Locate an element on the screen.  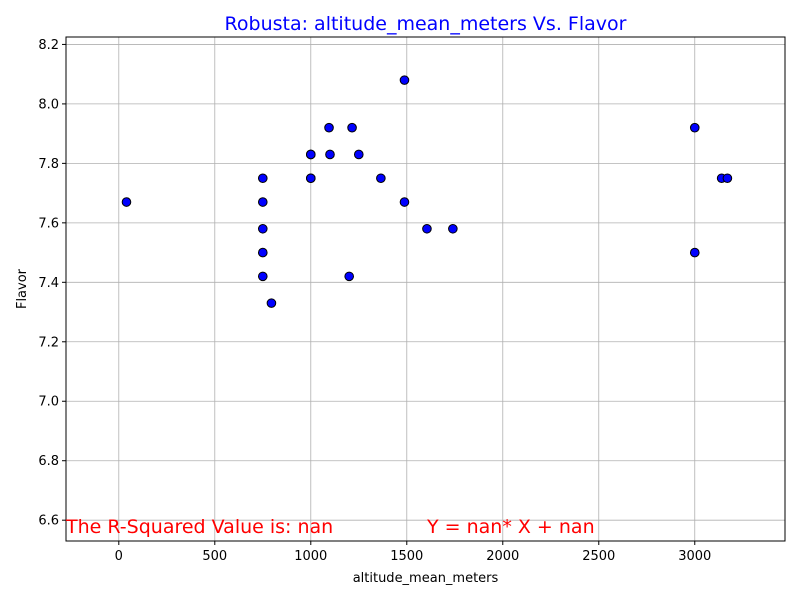
y-tick-label: 8.0 is located at coordinates (48, 104).